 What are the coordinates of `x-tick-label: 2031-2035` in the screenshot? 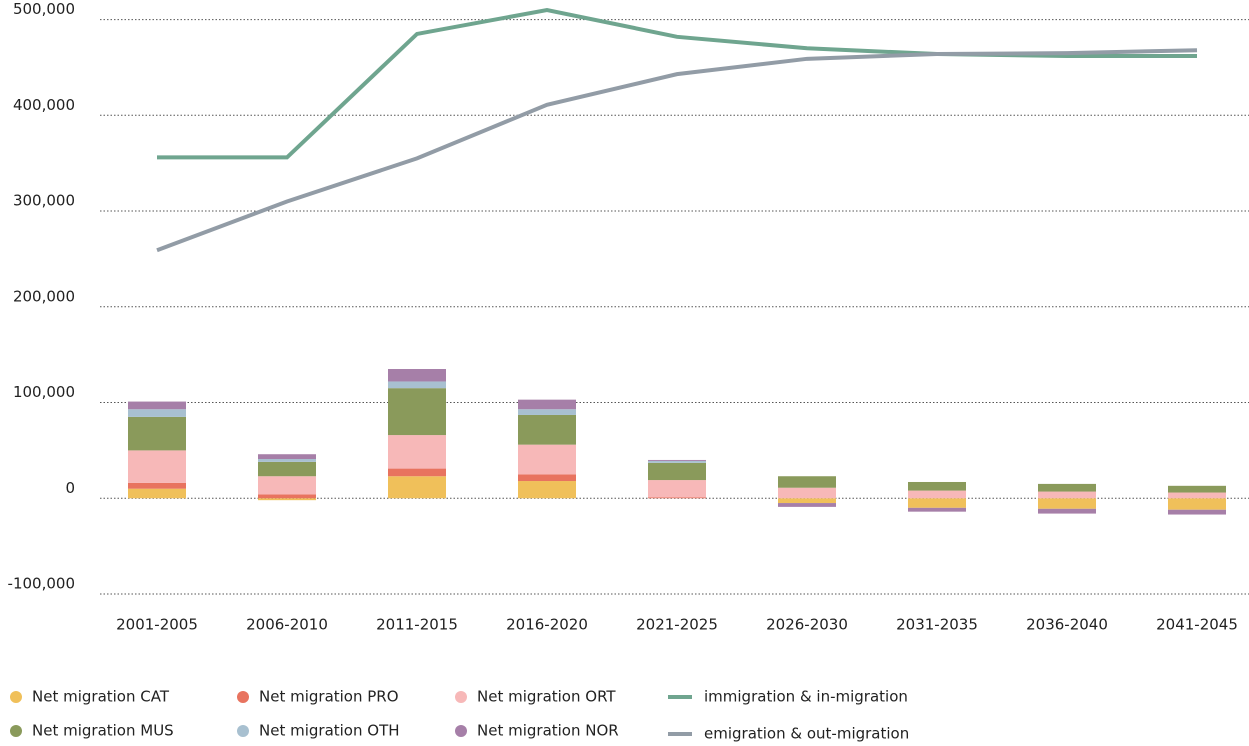 It's located at (937, 625).